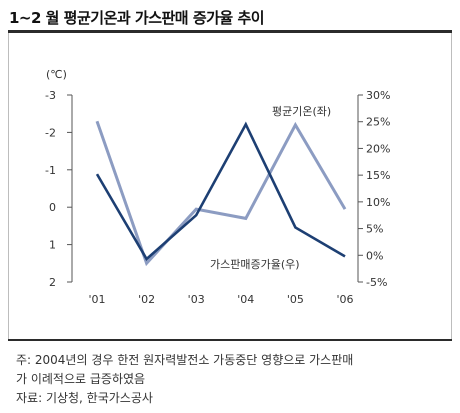 The width and height of the screenshot is (460, 413). What do you see at coordinates (374, 255) in the screenshot?
I see `right-tick-label: 0%` at bounding box center [374, 255].